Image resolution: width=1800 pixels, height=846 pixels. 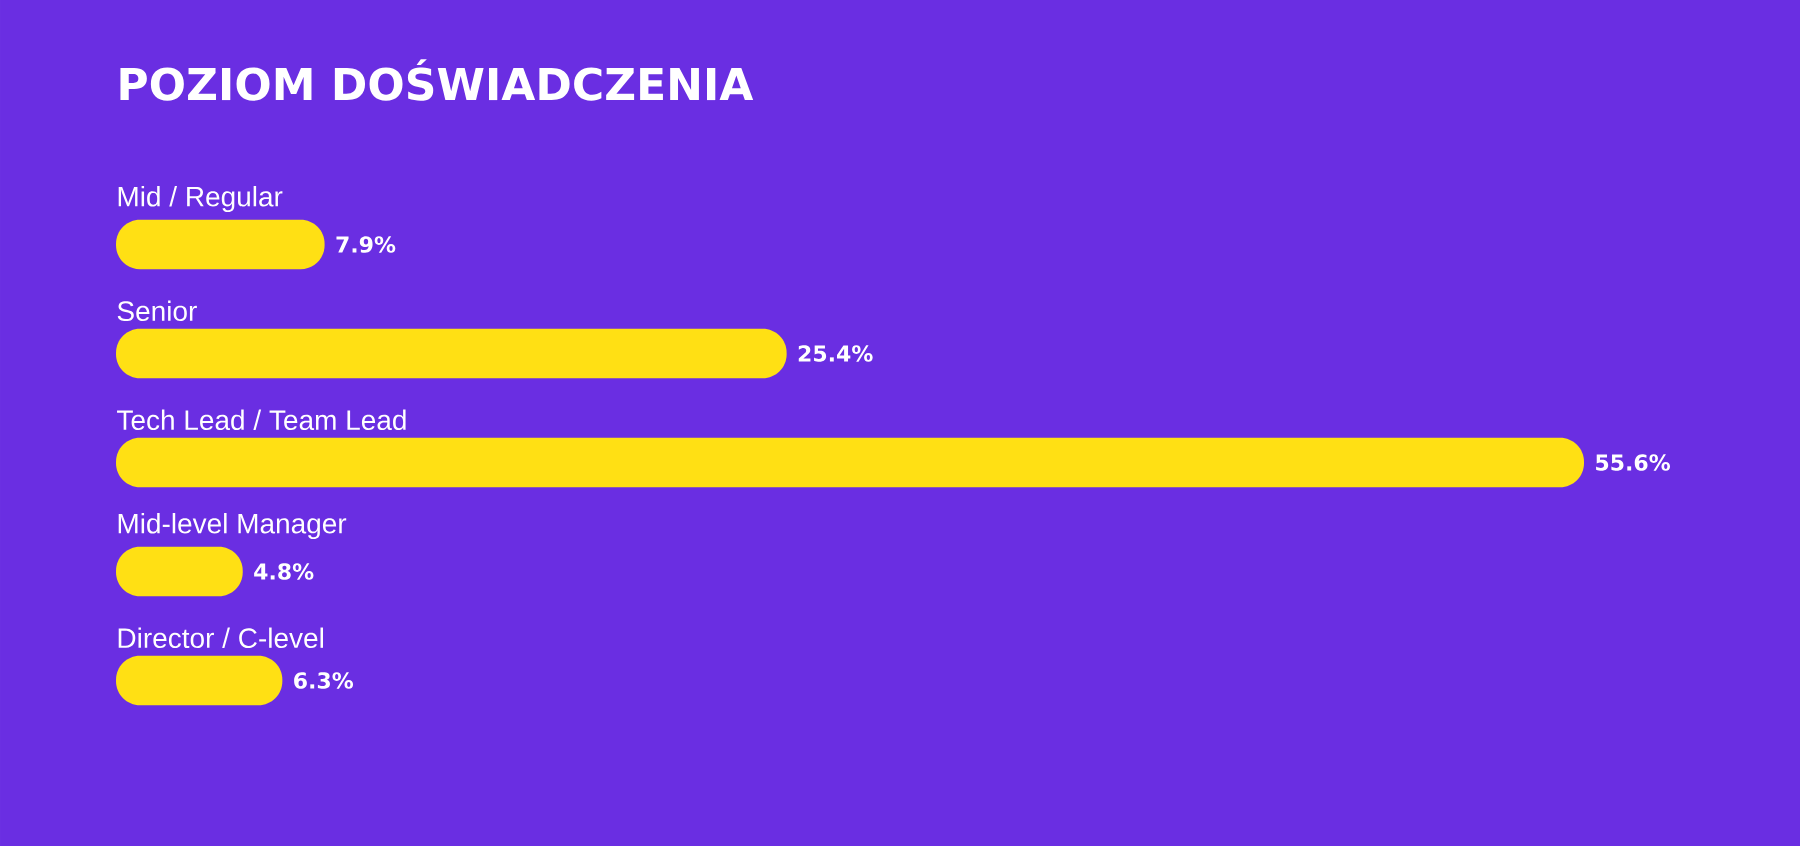 What do you see at coordinates (200, 199) in the screenshot?
I see `y-tick-label: Mid / Regular` at bounding box center [200, 199].